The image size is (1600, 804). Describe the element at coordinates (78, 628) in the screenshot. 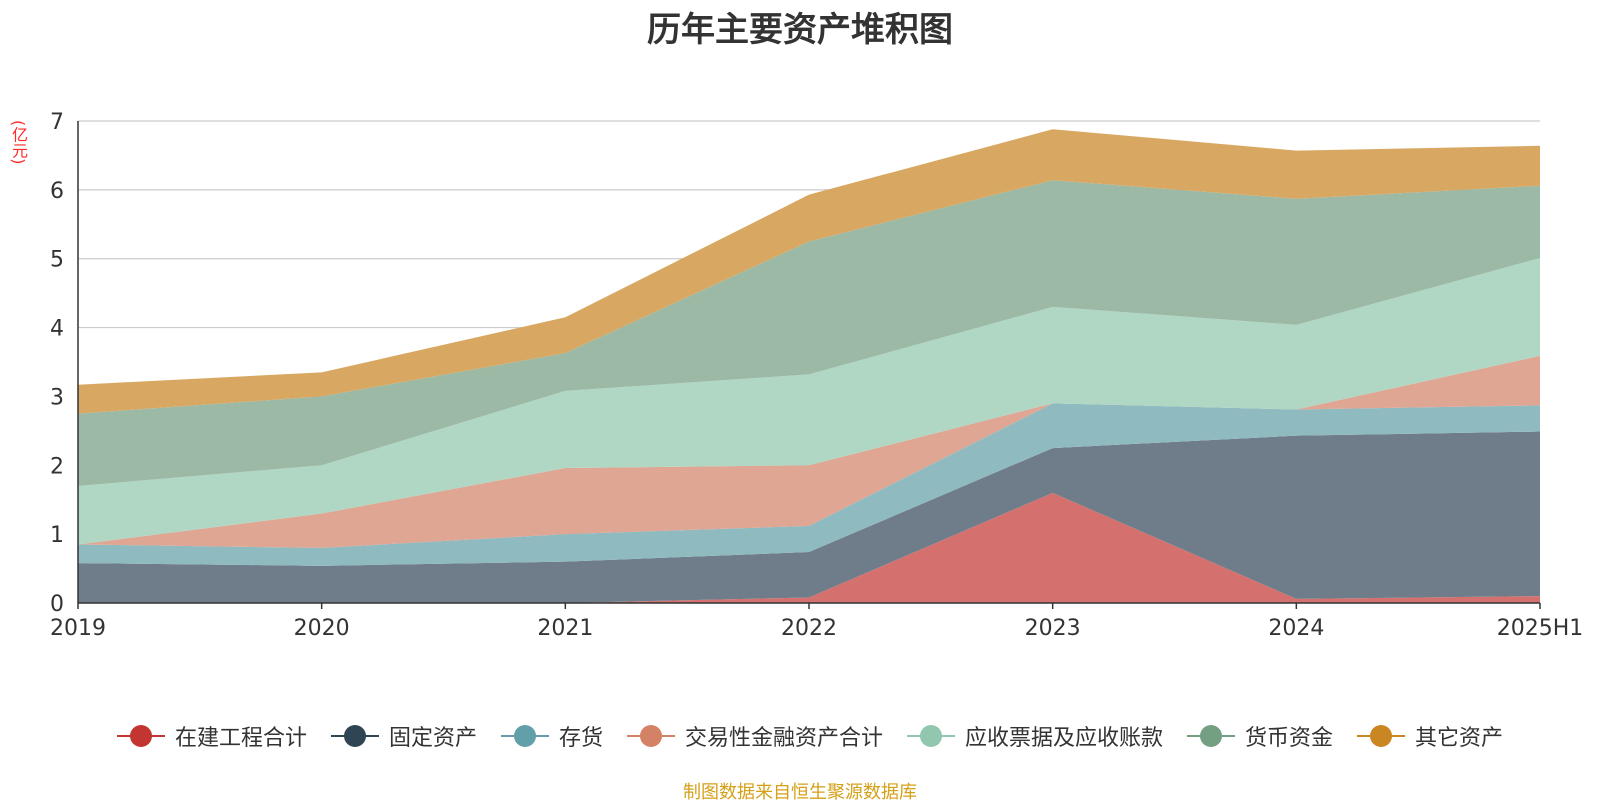

I see `x-tick-label: 2019` at that location.